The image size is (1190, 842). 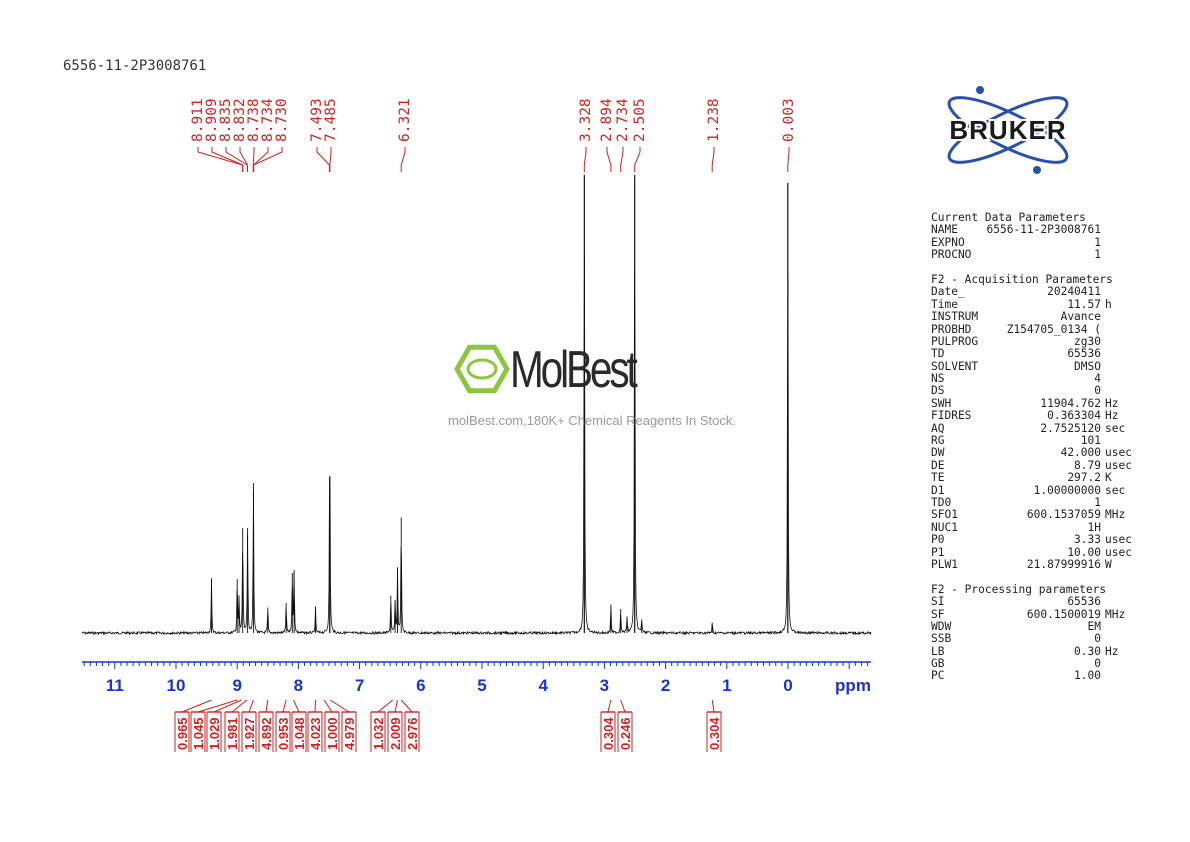 I want to click on x-tick-label: 8, so click(x=298, y=685).